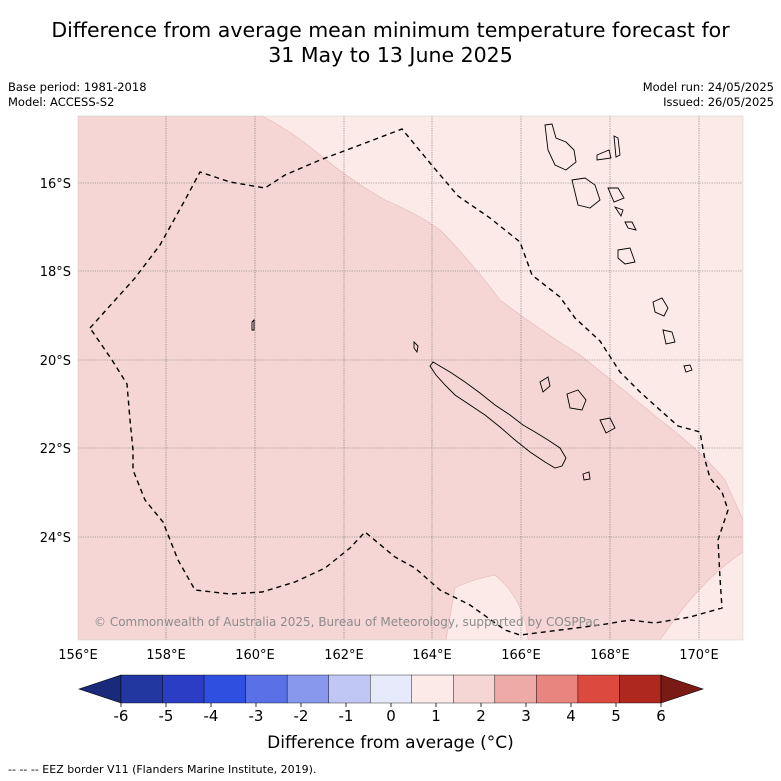 The height and width of the screenshot is (781, 781). I want to click on loyalty-islands-coastline, so click(577, 405).